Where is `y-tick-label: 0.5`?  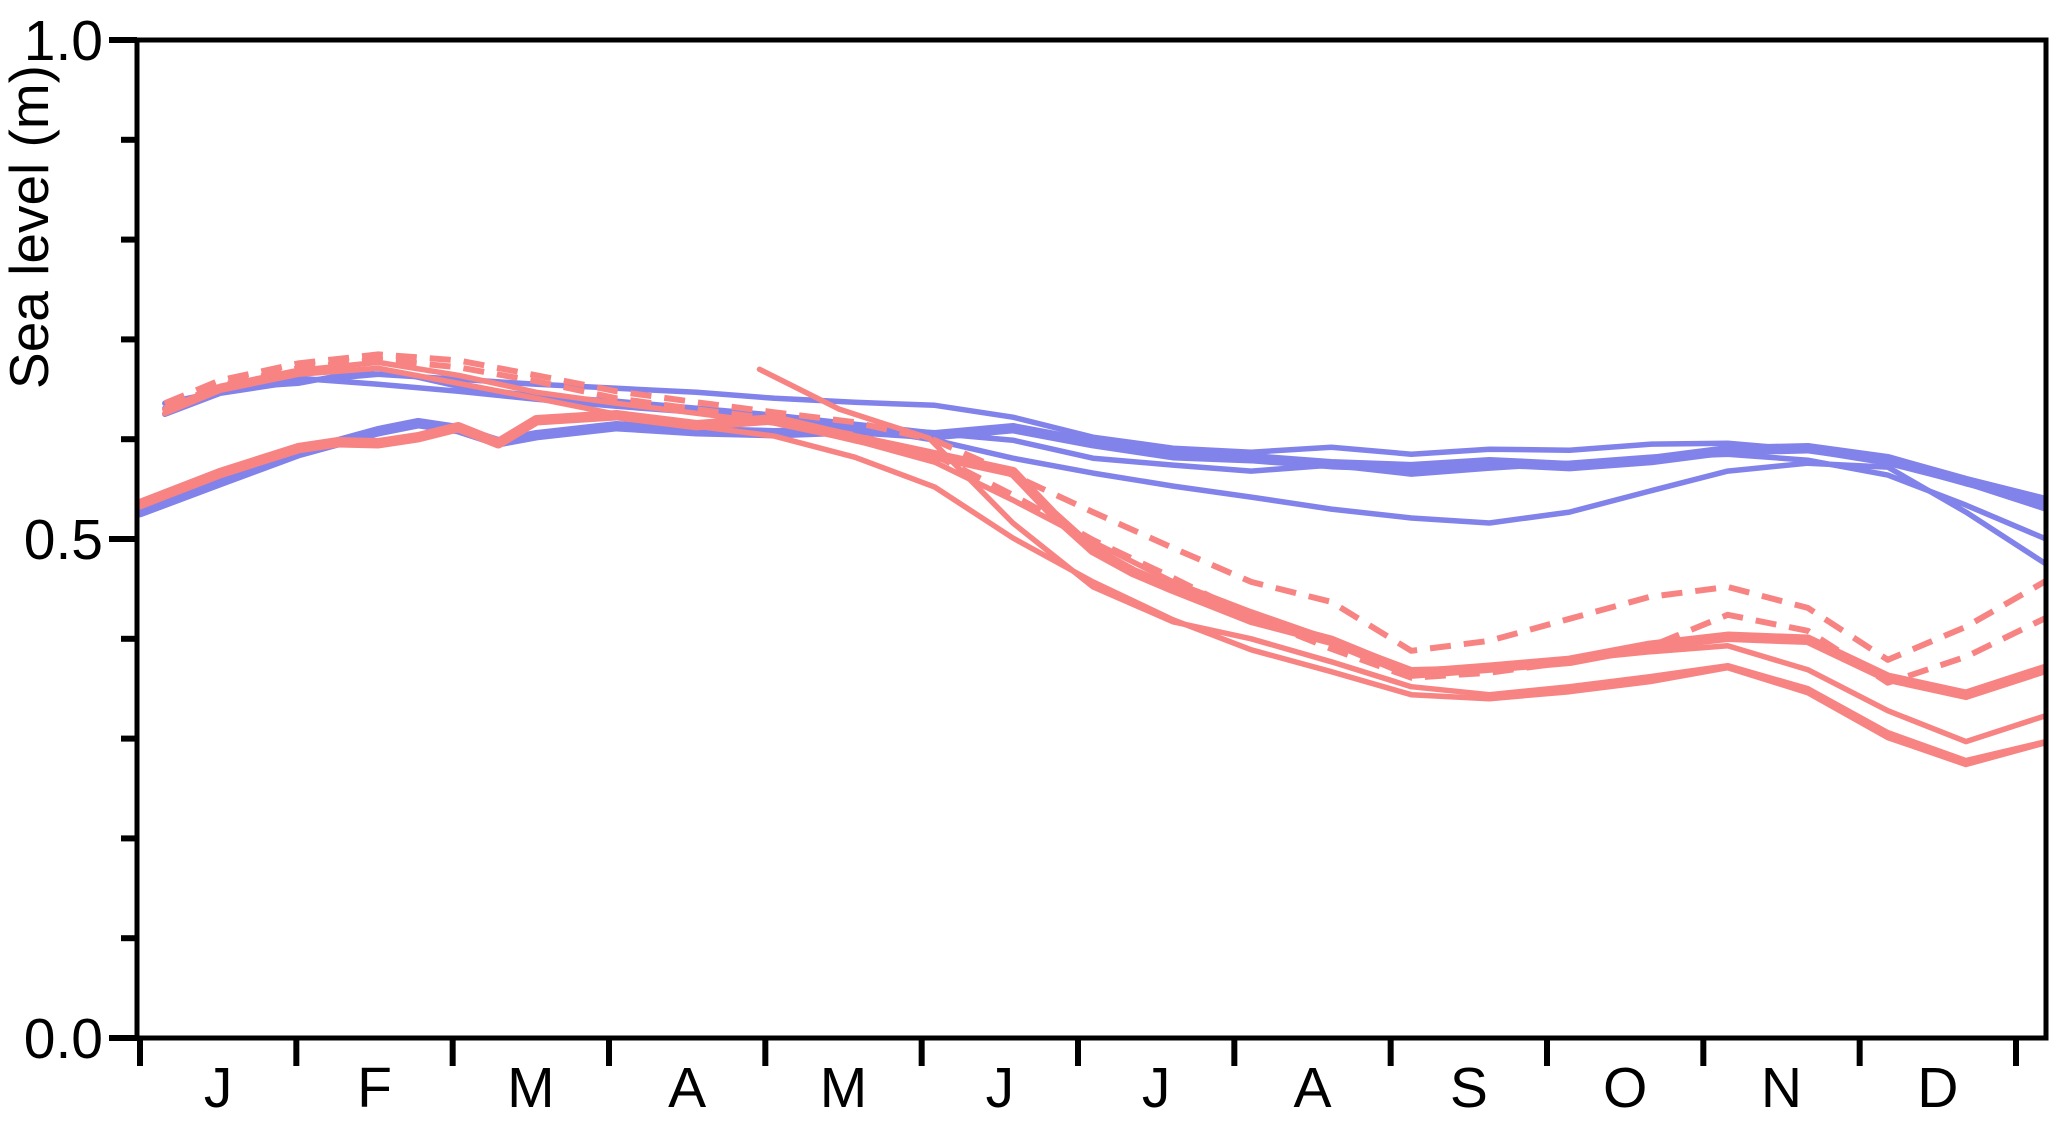 y-tick-label: 0.5 is located at coordinates (63, 540).